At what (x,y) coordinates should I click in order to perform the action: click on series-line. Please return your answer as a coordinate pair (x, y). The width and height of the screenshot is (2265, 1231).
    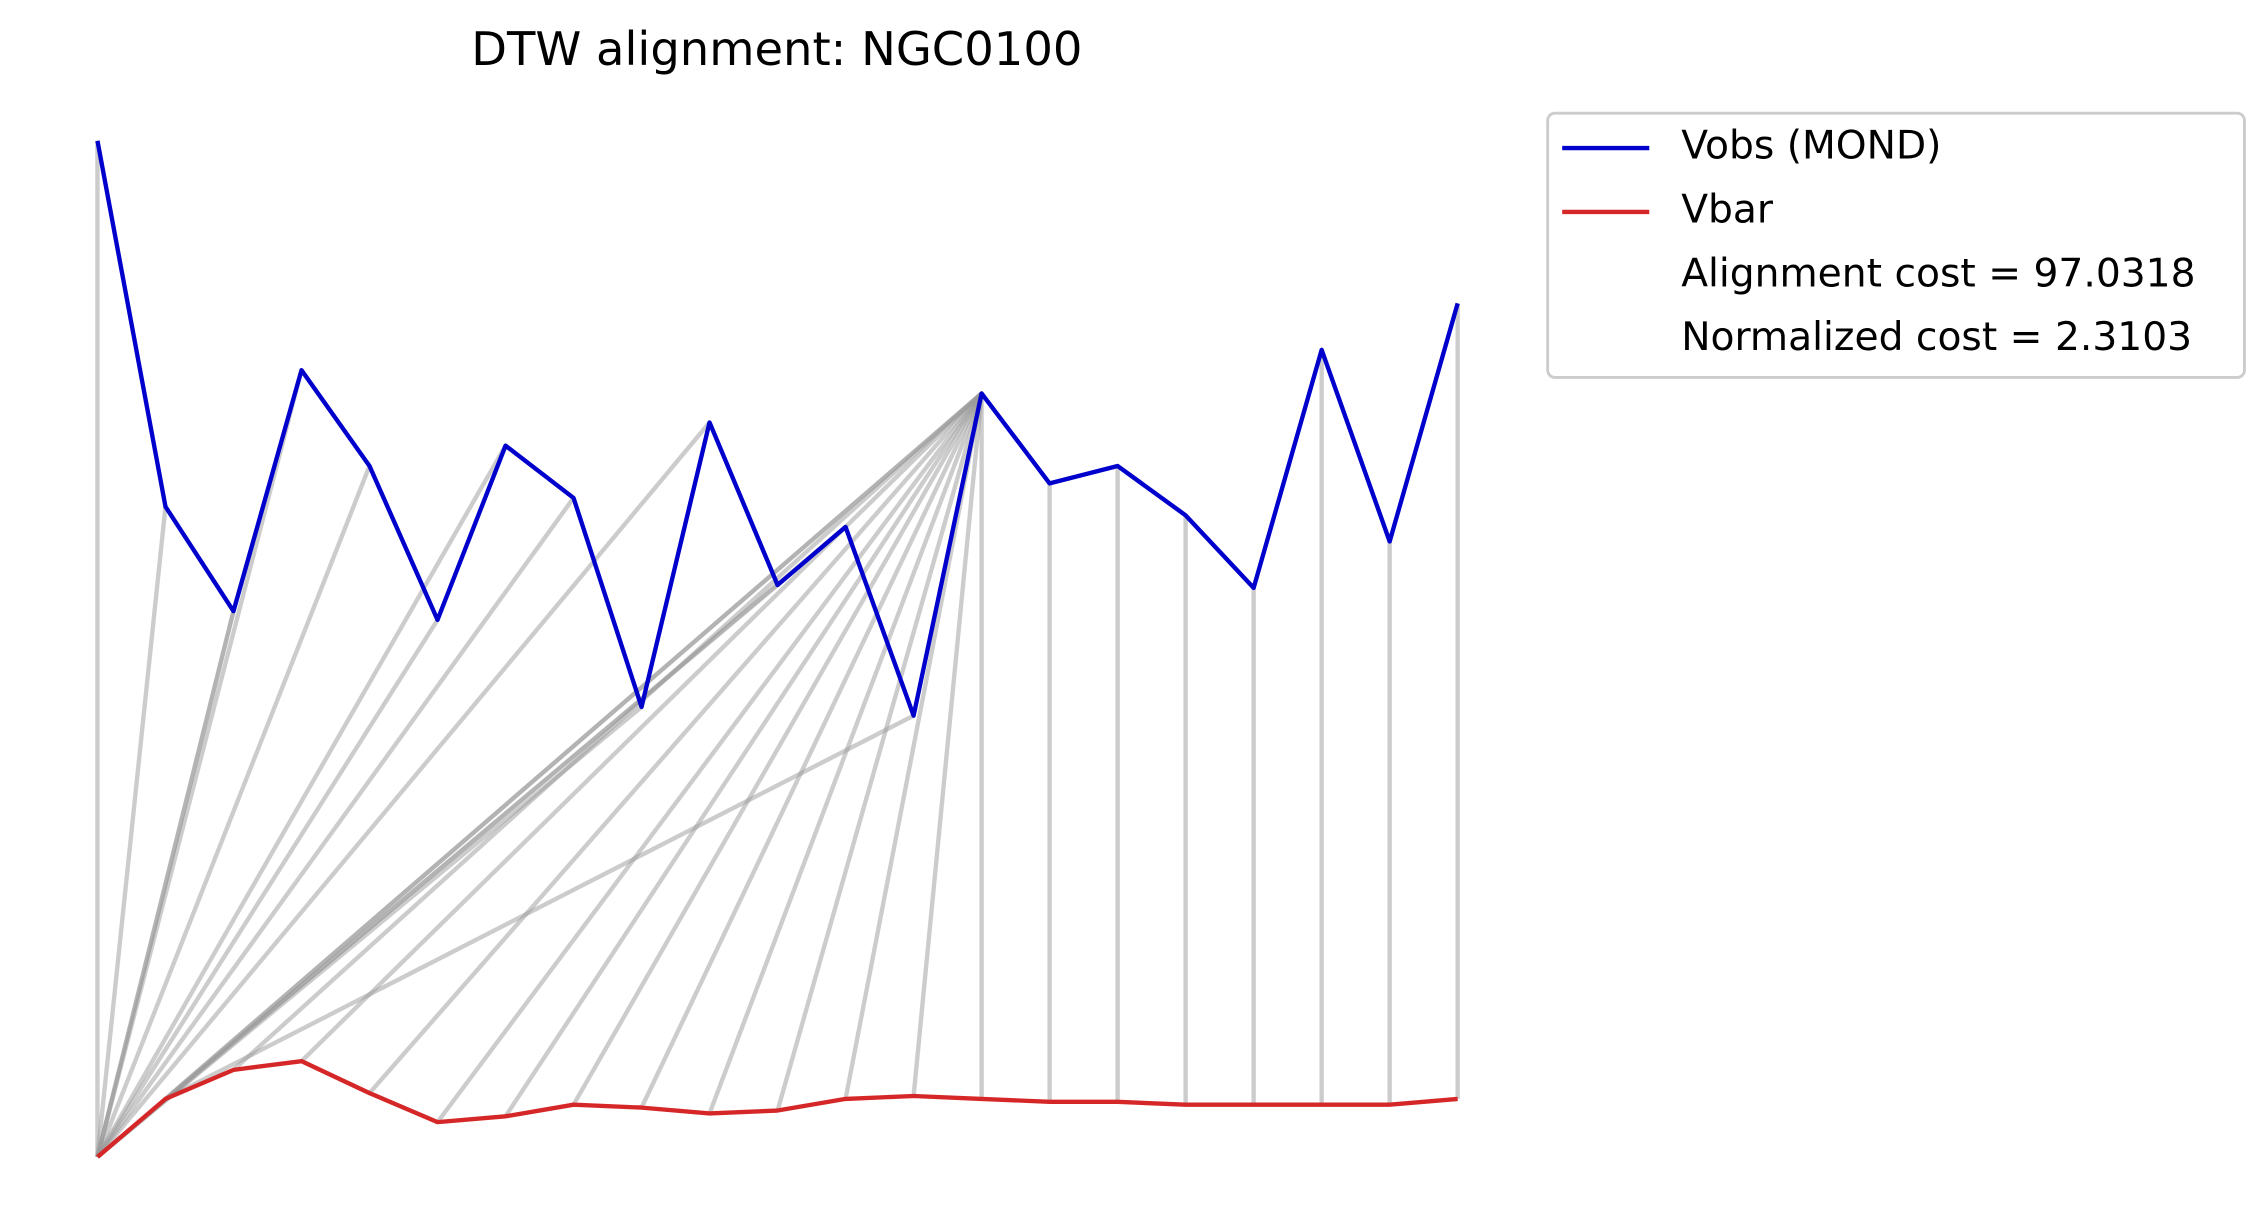
    Looking at the image, I should click on (777, 1108).